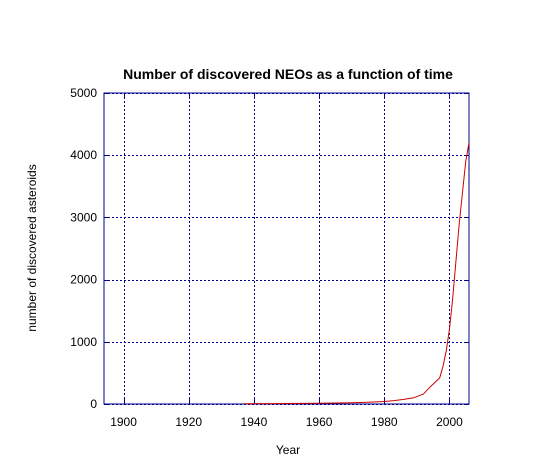 This screenshot has height=466, width=540. What do you see at coordinates (254, 422) in the screenshot?
I see `x-tick-label: 1940` at bounding box center [254, 422].